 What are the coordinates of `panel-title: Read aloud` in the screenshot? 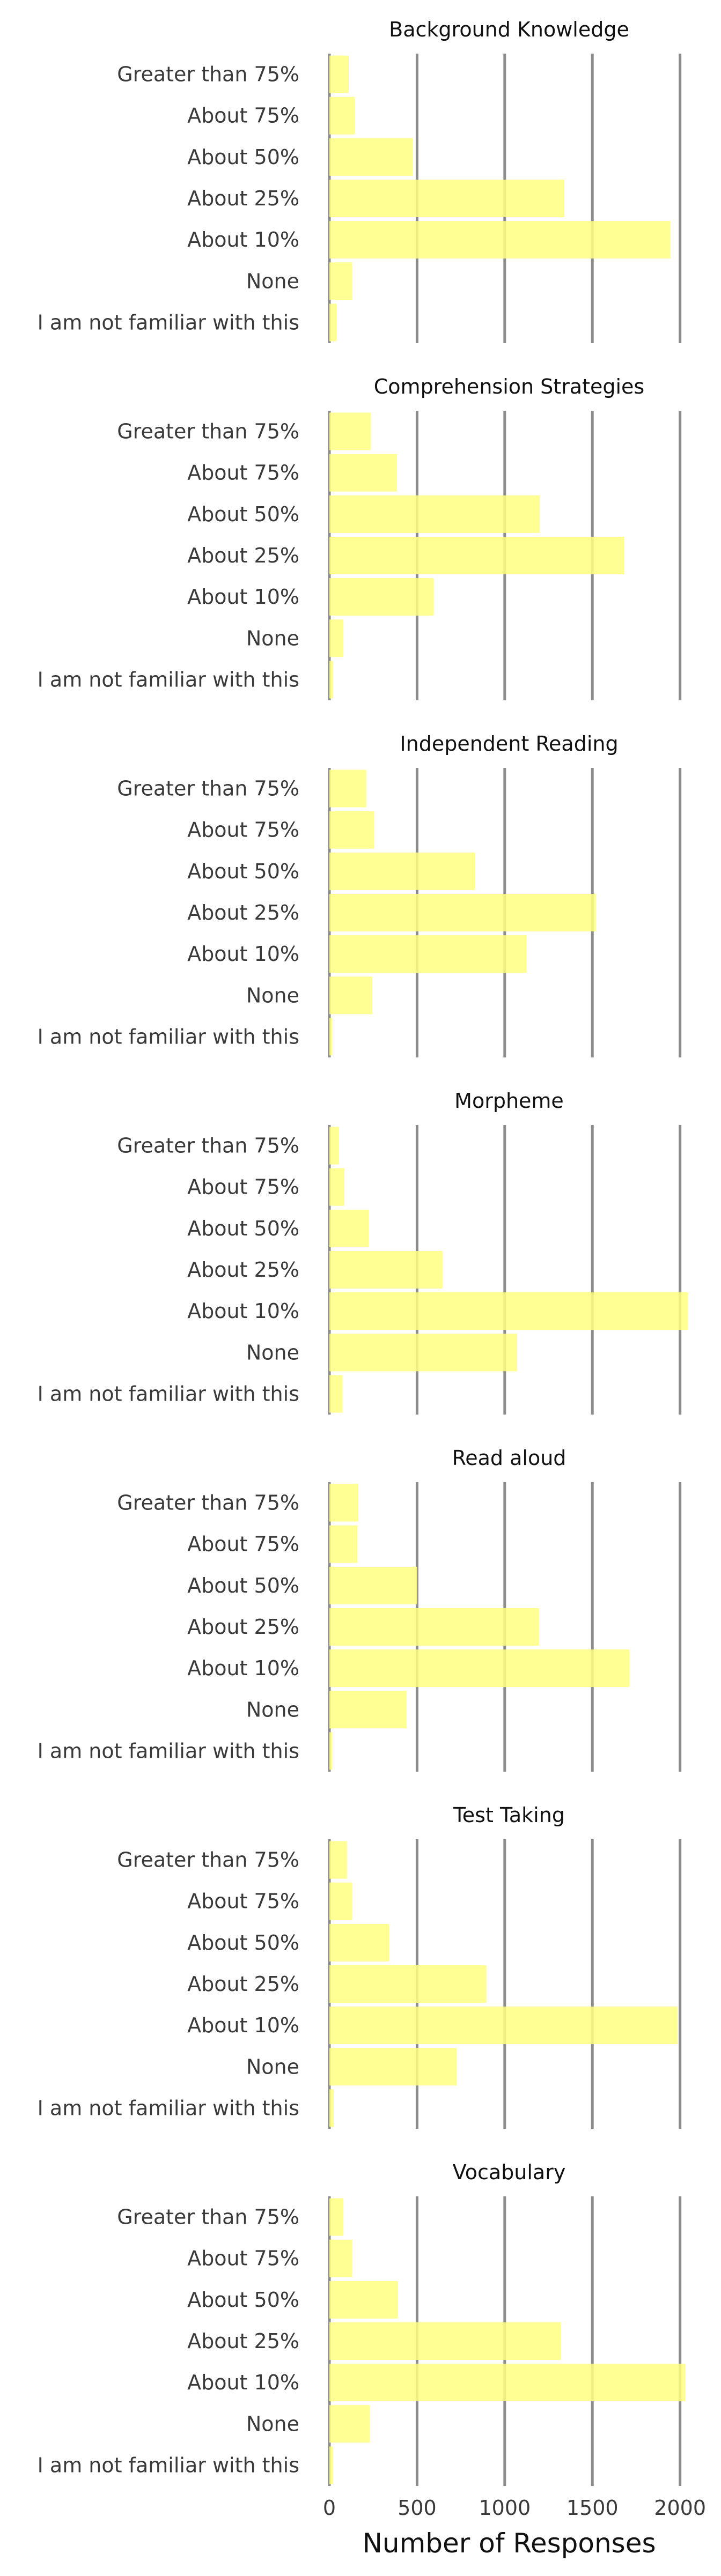 It's located at (509, 1458).